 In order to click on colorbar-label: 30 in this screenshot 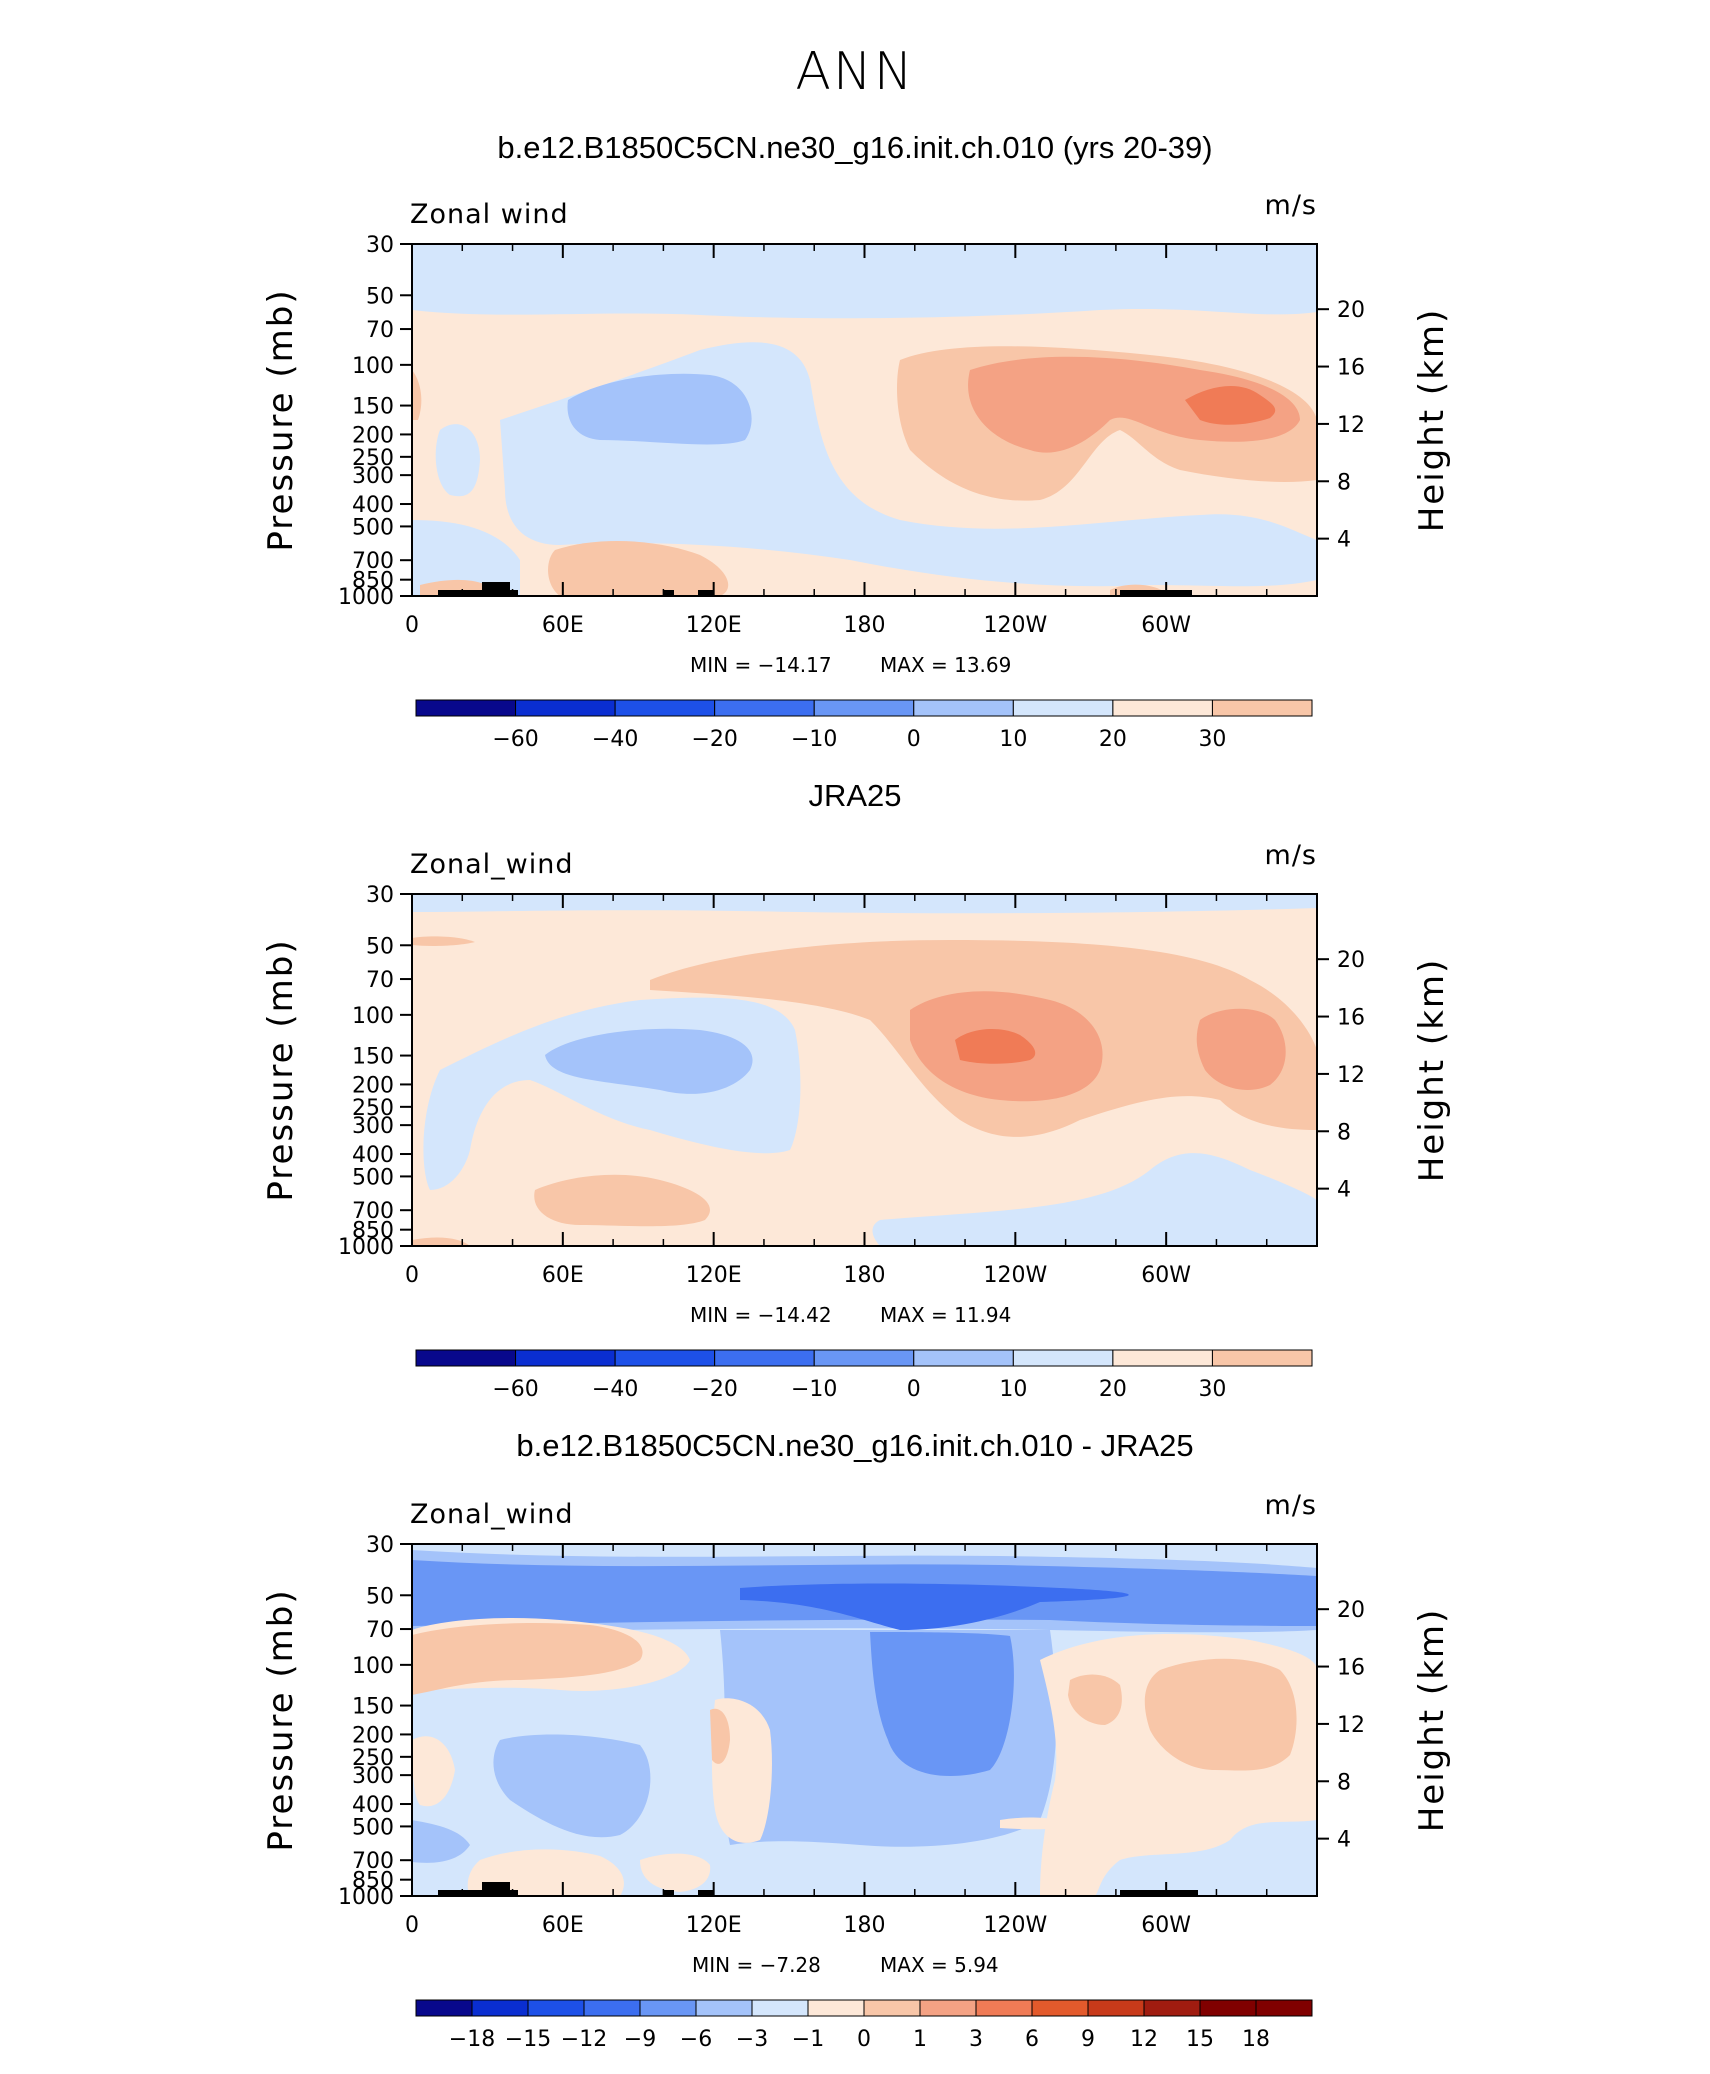, I will do `click(1212, 739)`.